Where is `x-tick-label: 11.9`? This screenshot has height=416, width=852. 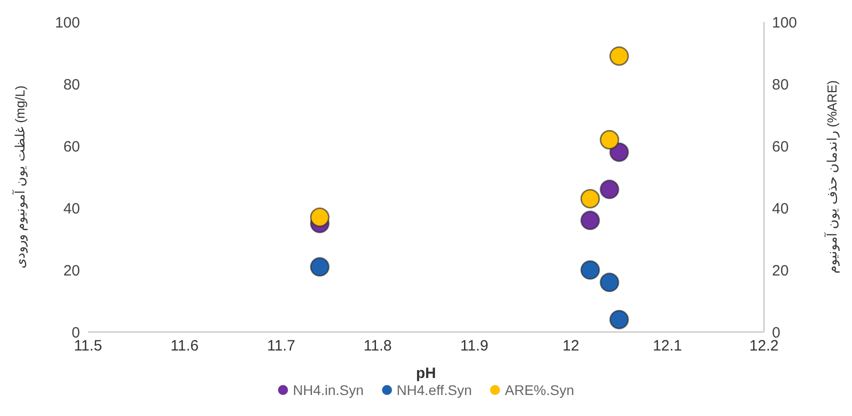 x-tick-label: 11.9 is located at coordinates (474, 346).